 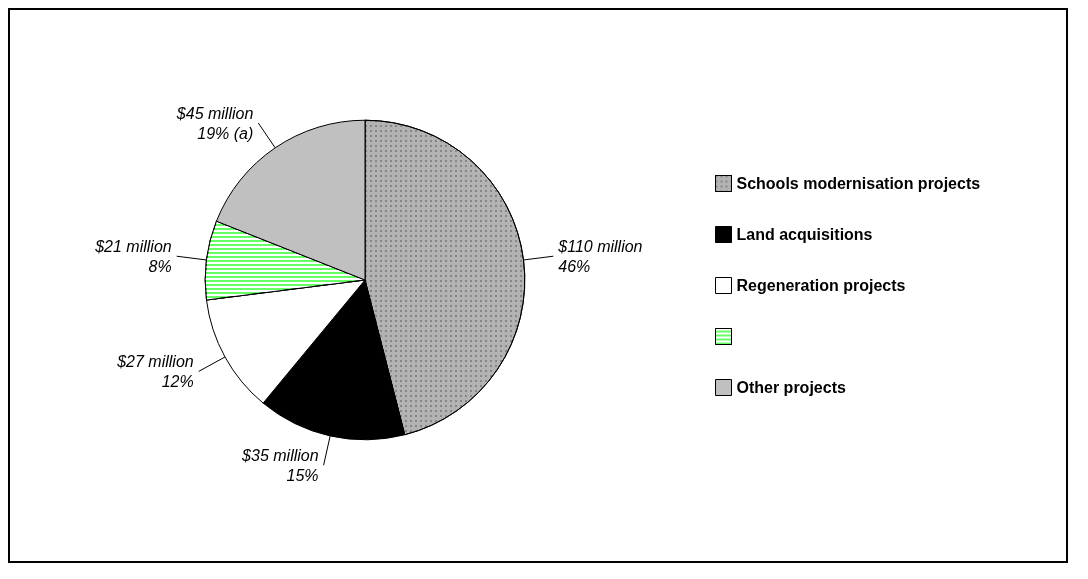 What do you see at coordinates (600, 256) in the screenshot?
I see `data-label: $110 million 46%` at bounding box center [600, 256].